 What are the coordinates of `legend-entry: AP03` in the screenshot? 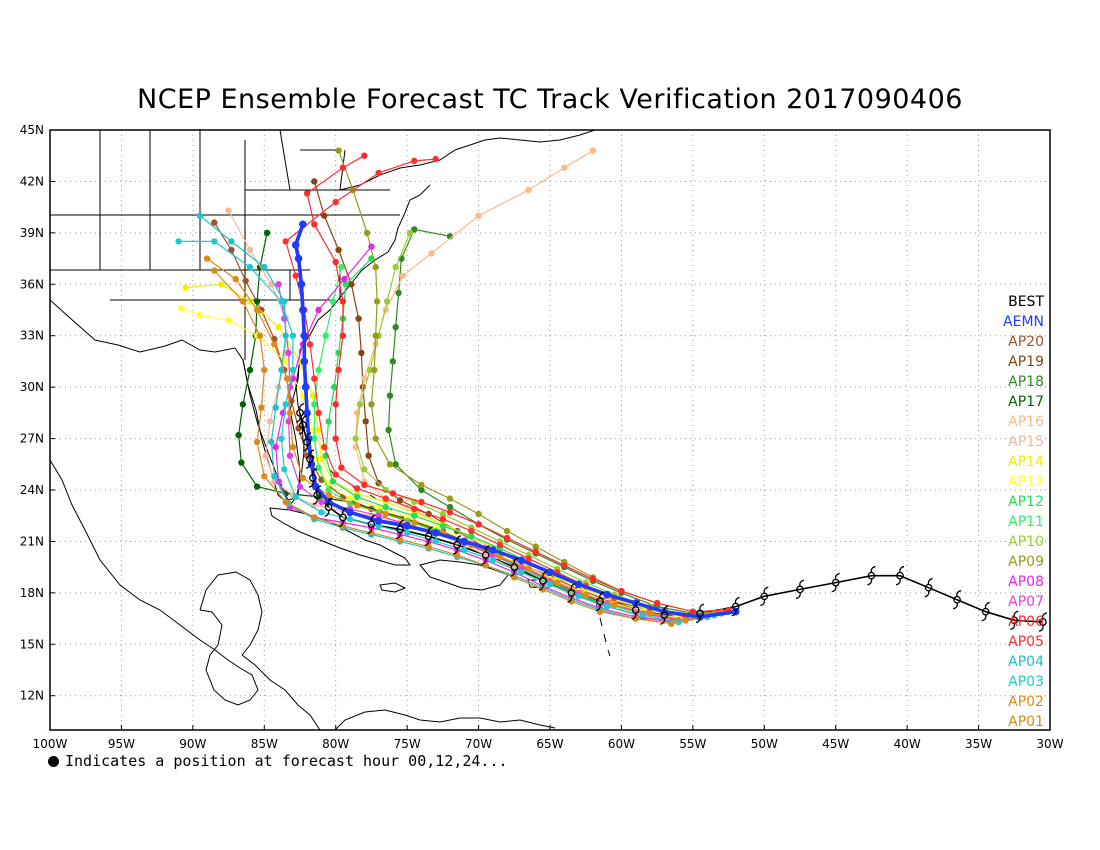 It's located at (1026, 682).